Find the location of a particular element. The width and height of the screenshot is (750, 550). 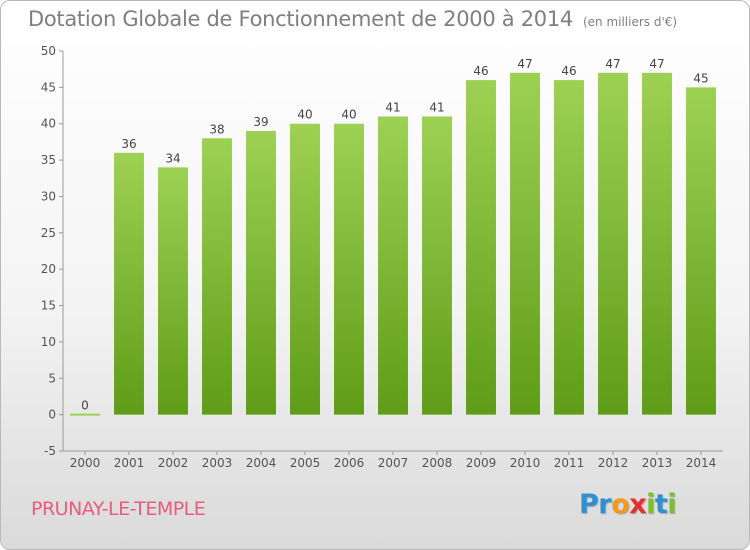

x-tick-label: 2012 is located at coordinates (613, 463).